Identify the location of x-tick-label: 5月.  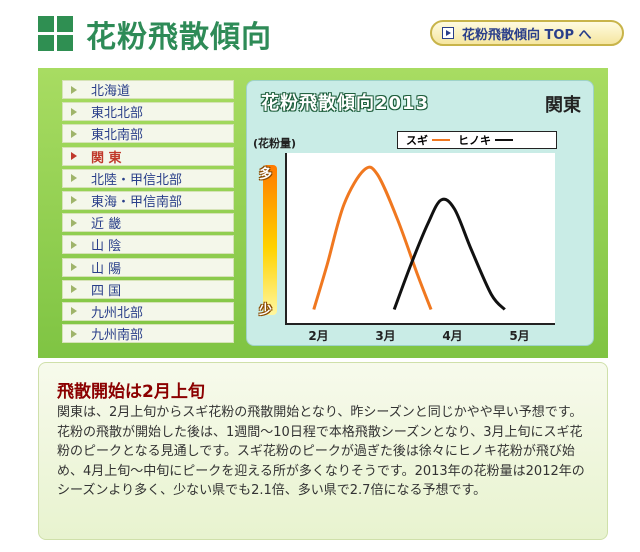
(519, 336).